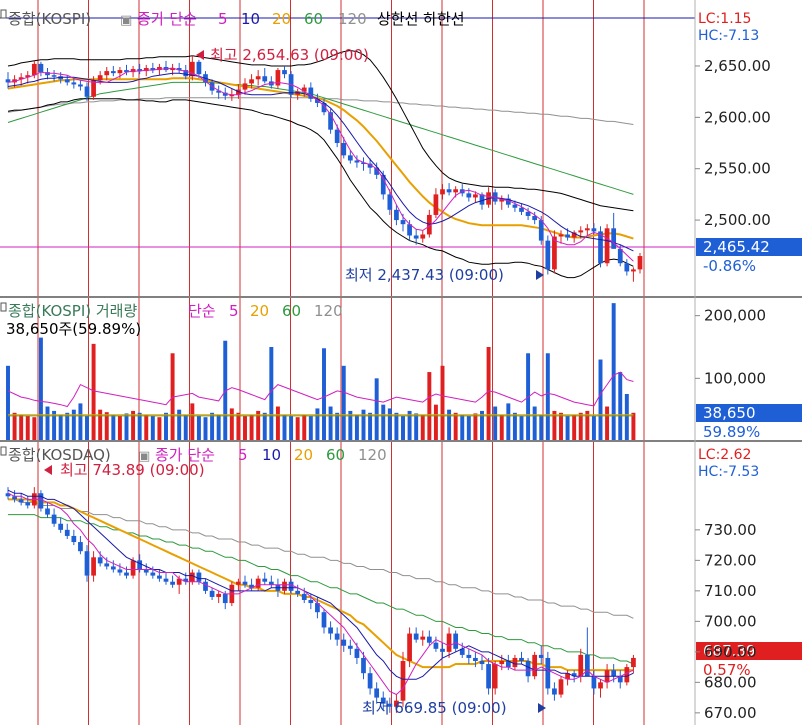  What do you see at coordinates (171, 311) in the screenshot?
I see `volume-legend: 종합(KOSPI) 거래량 단순 5 20 60 120` at bounding box center [171, 311].